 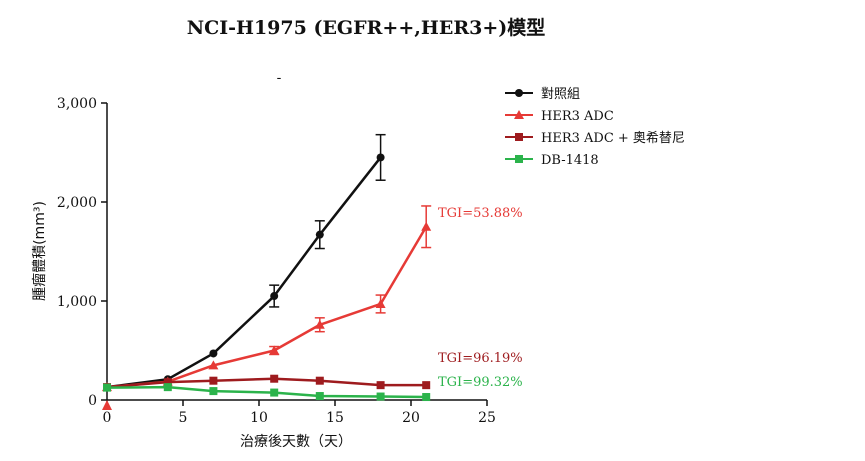 I want to click on y-ticks: 0 1,000 2,000 3,000, so click(x=82, y=252).